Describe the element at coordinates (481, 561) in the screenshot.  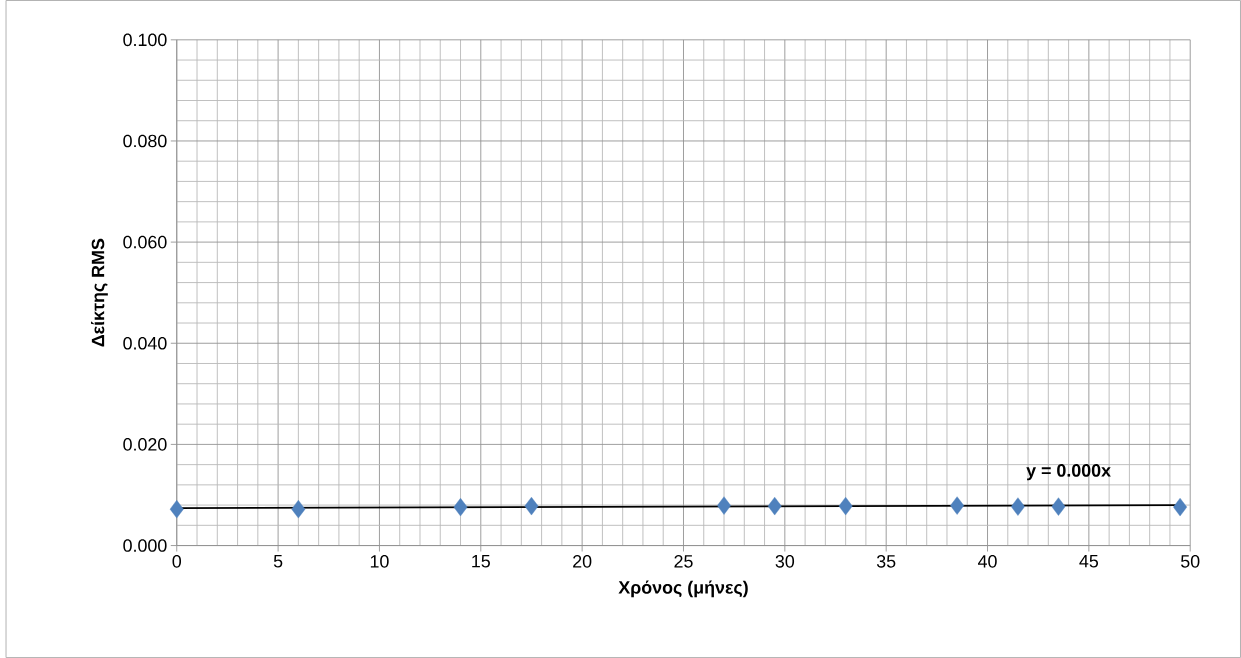
I see `x-tick-label: 15` at that location.